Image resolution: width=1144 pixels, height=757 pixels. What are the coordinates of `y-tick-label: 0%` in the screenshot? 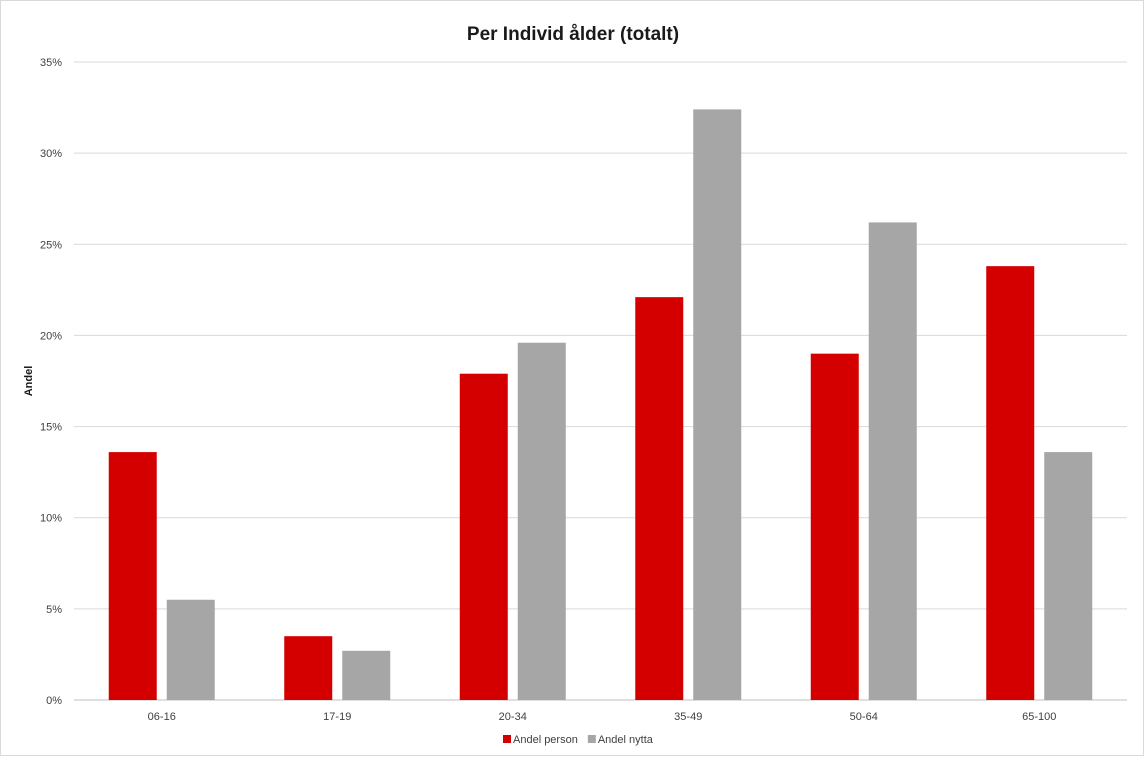 It's located at (54, 701).